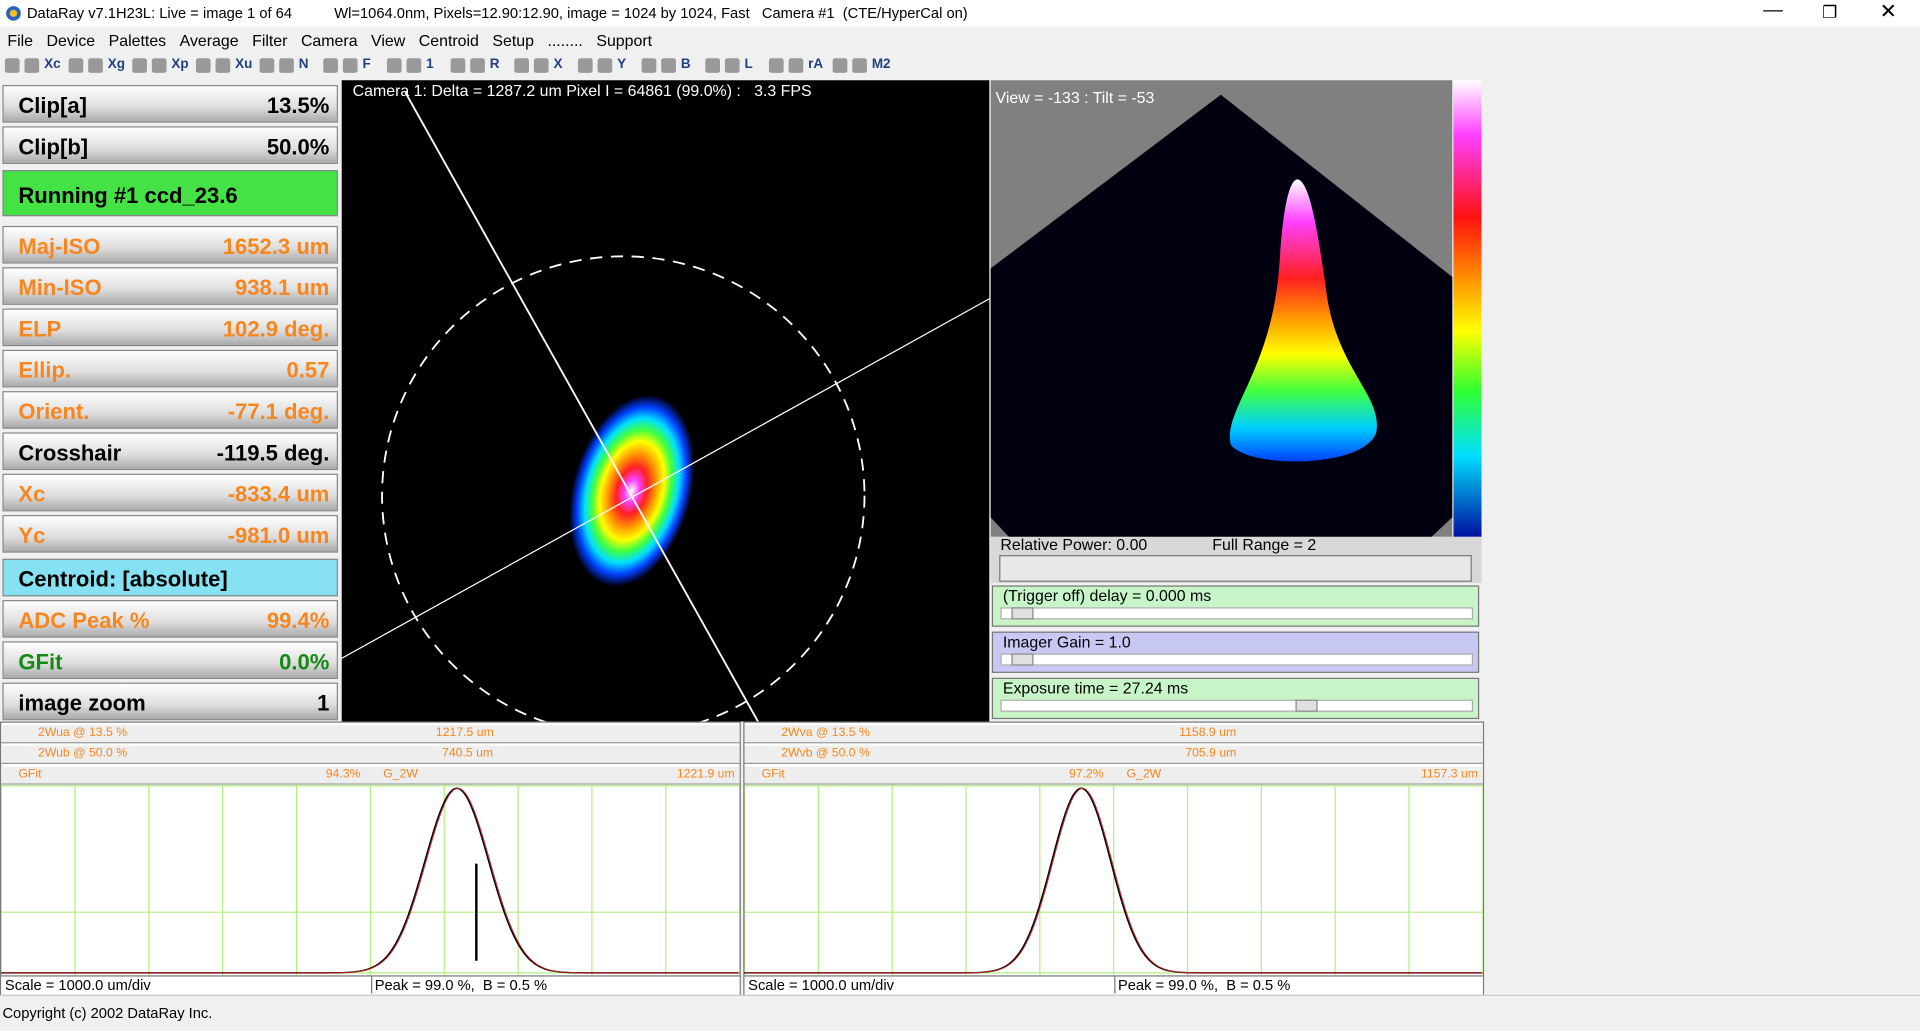  I want to click on profile-field: 2Wua @ 13.5 %, so click(82, 733).